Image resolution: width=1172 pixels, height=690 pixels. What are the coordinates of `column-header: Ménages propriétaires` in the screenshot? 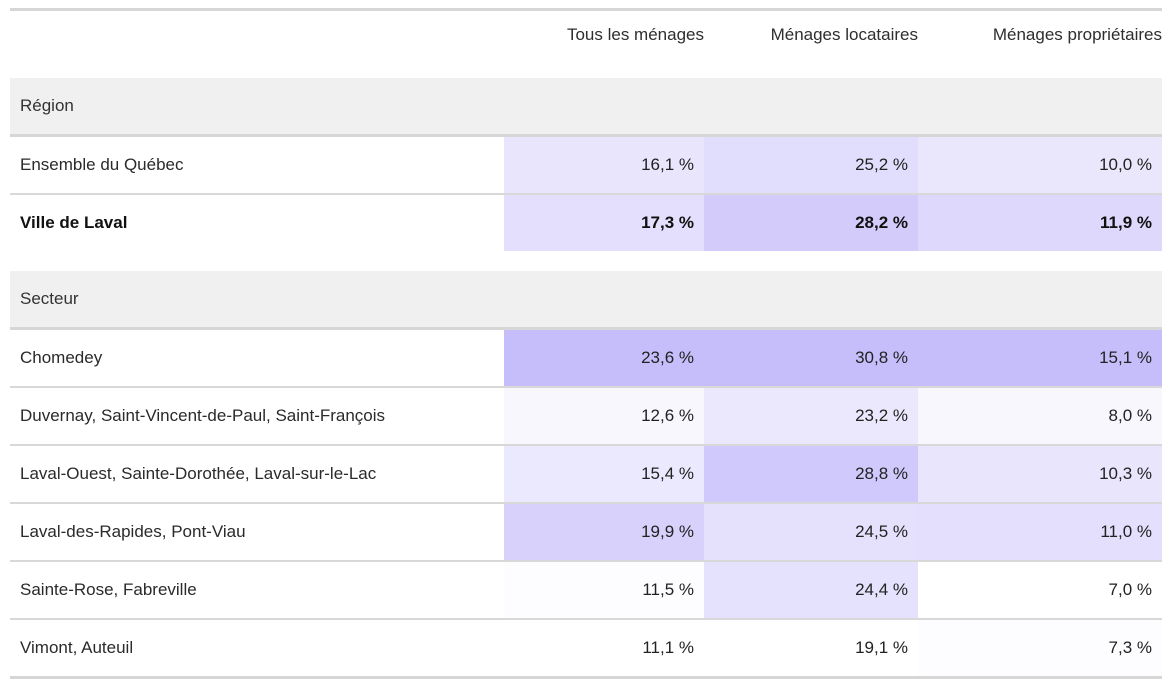 It's located at (1077, 34).